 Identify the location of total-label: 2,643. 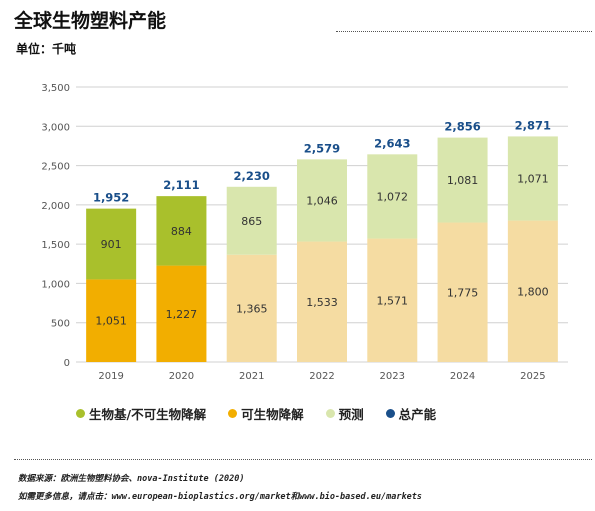
(392, 143).